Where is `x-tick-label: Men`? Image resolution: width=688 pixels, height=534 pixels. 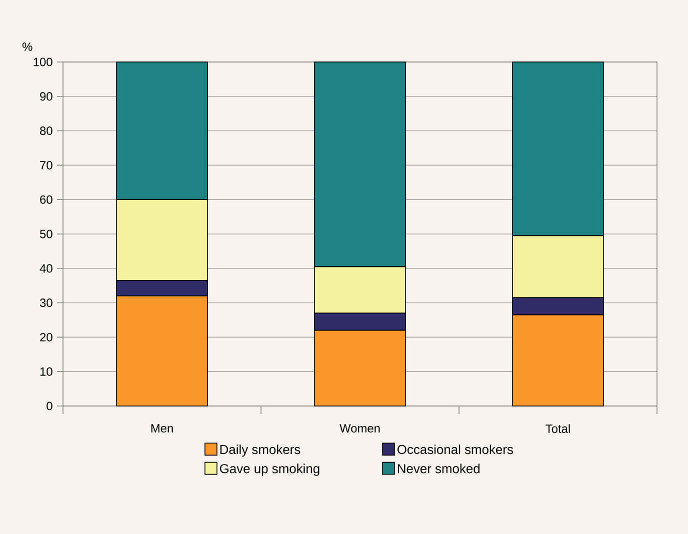 x-tick-label: Men is located at coordinates (162, 428).